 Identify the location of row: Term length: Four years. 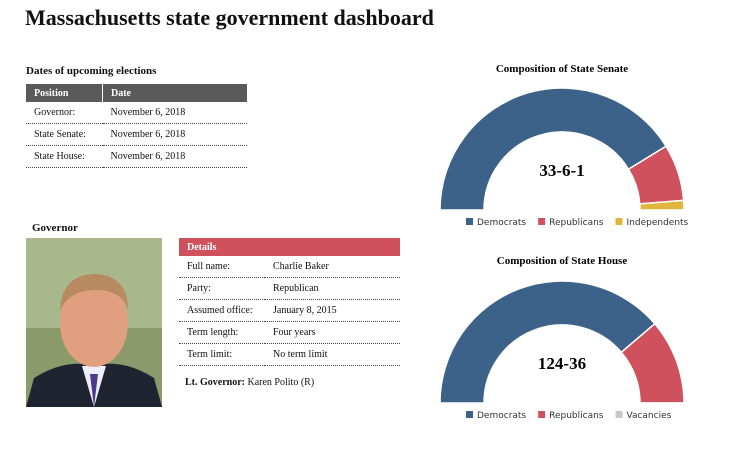
(289, 332).